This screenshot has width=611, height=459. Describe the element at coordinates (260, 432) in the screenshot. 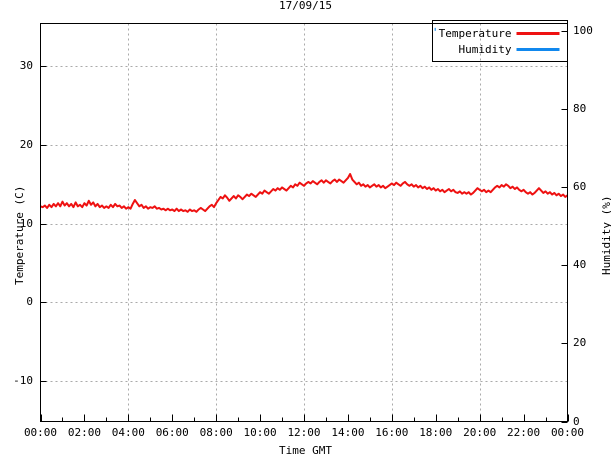

I see `x-tick-label: 10:00` at that location.